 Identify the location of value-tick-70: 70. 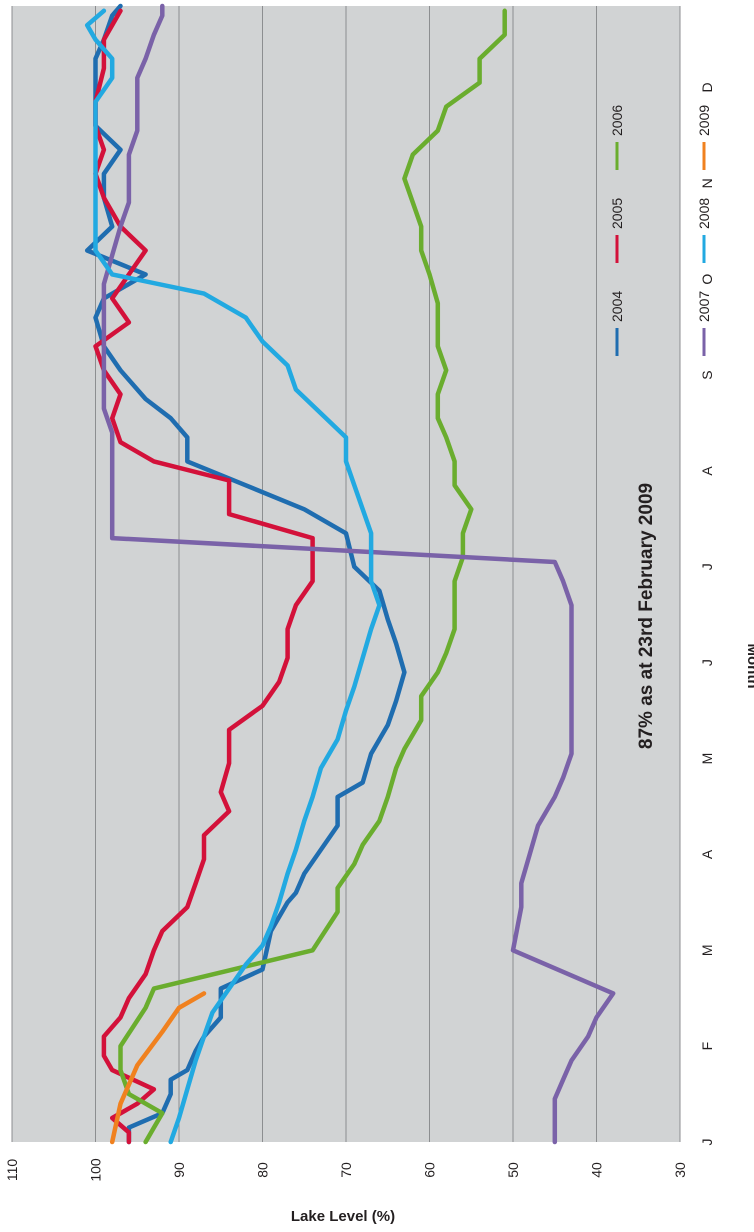
(346, 1170).